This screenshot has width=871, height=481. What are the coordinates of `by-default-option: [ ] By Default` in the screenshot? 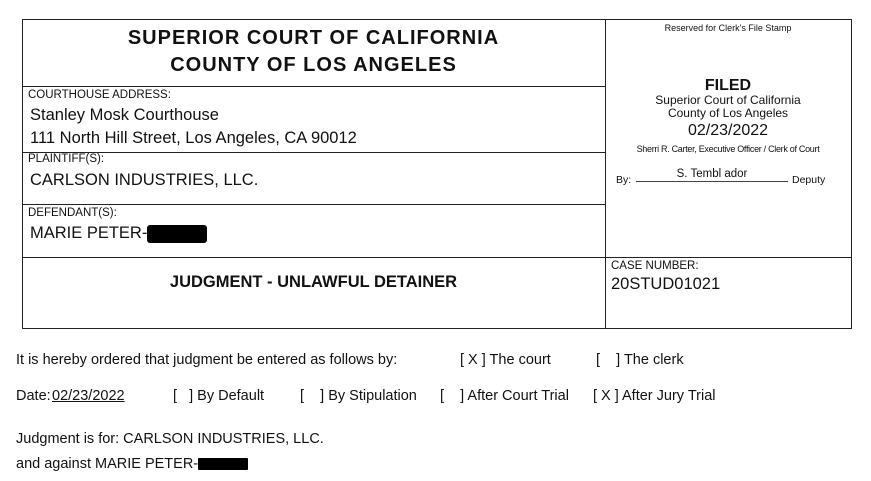 It's located at (219, 396).